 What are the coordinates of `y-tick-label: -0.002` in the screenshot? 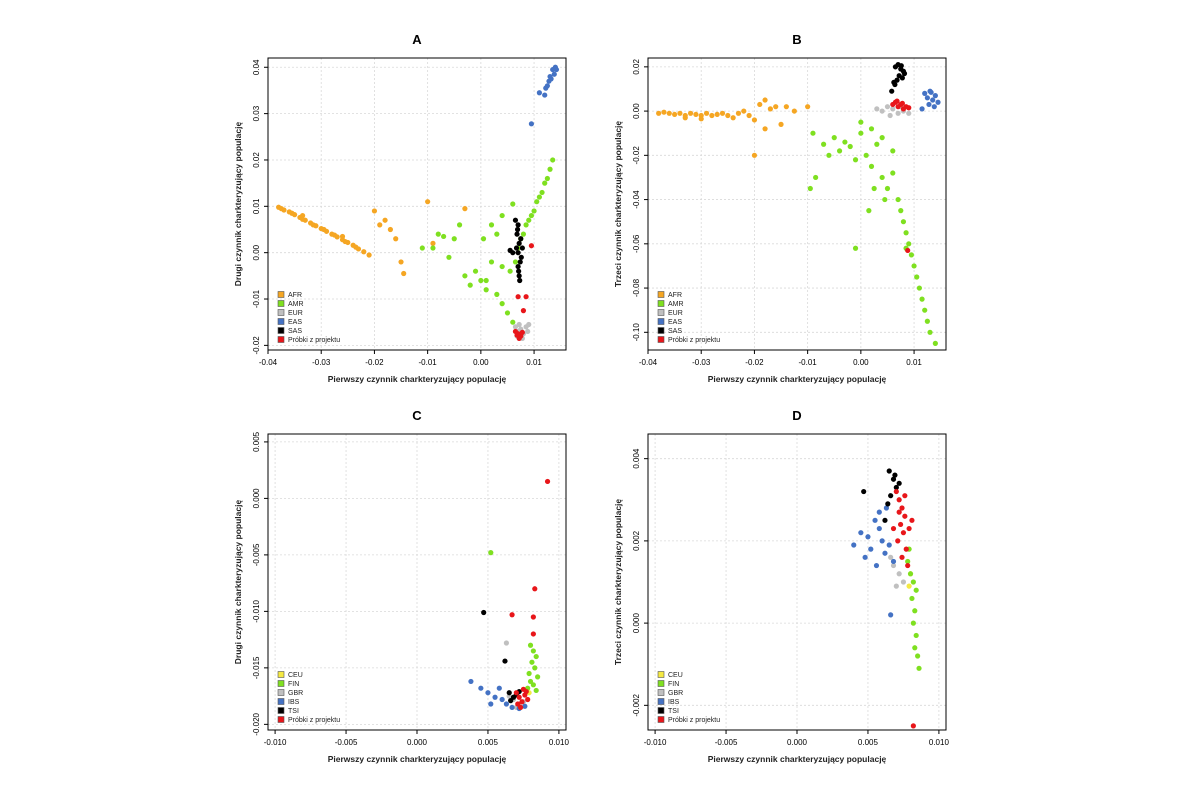 It's located at (636, 704).